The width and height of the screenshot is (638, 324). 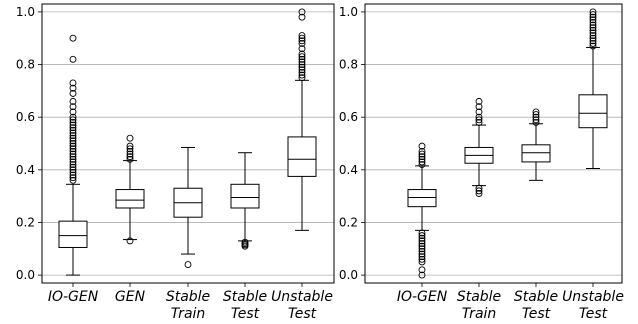 I want to click on y-tick-label: 0.4, so click(x=25, y=170).